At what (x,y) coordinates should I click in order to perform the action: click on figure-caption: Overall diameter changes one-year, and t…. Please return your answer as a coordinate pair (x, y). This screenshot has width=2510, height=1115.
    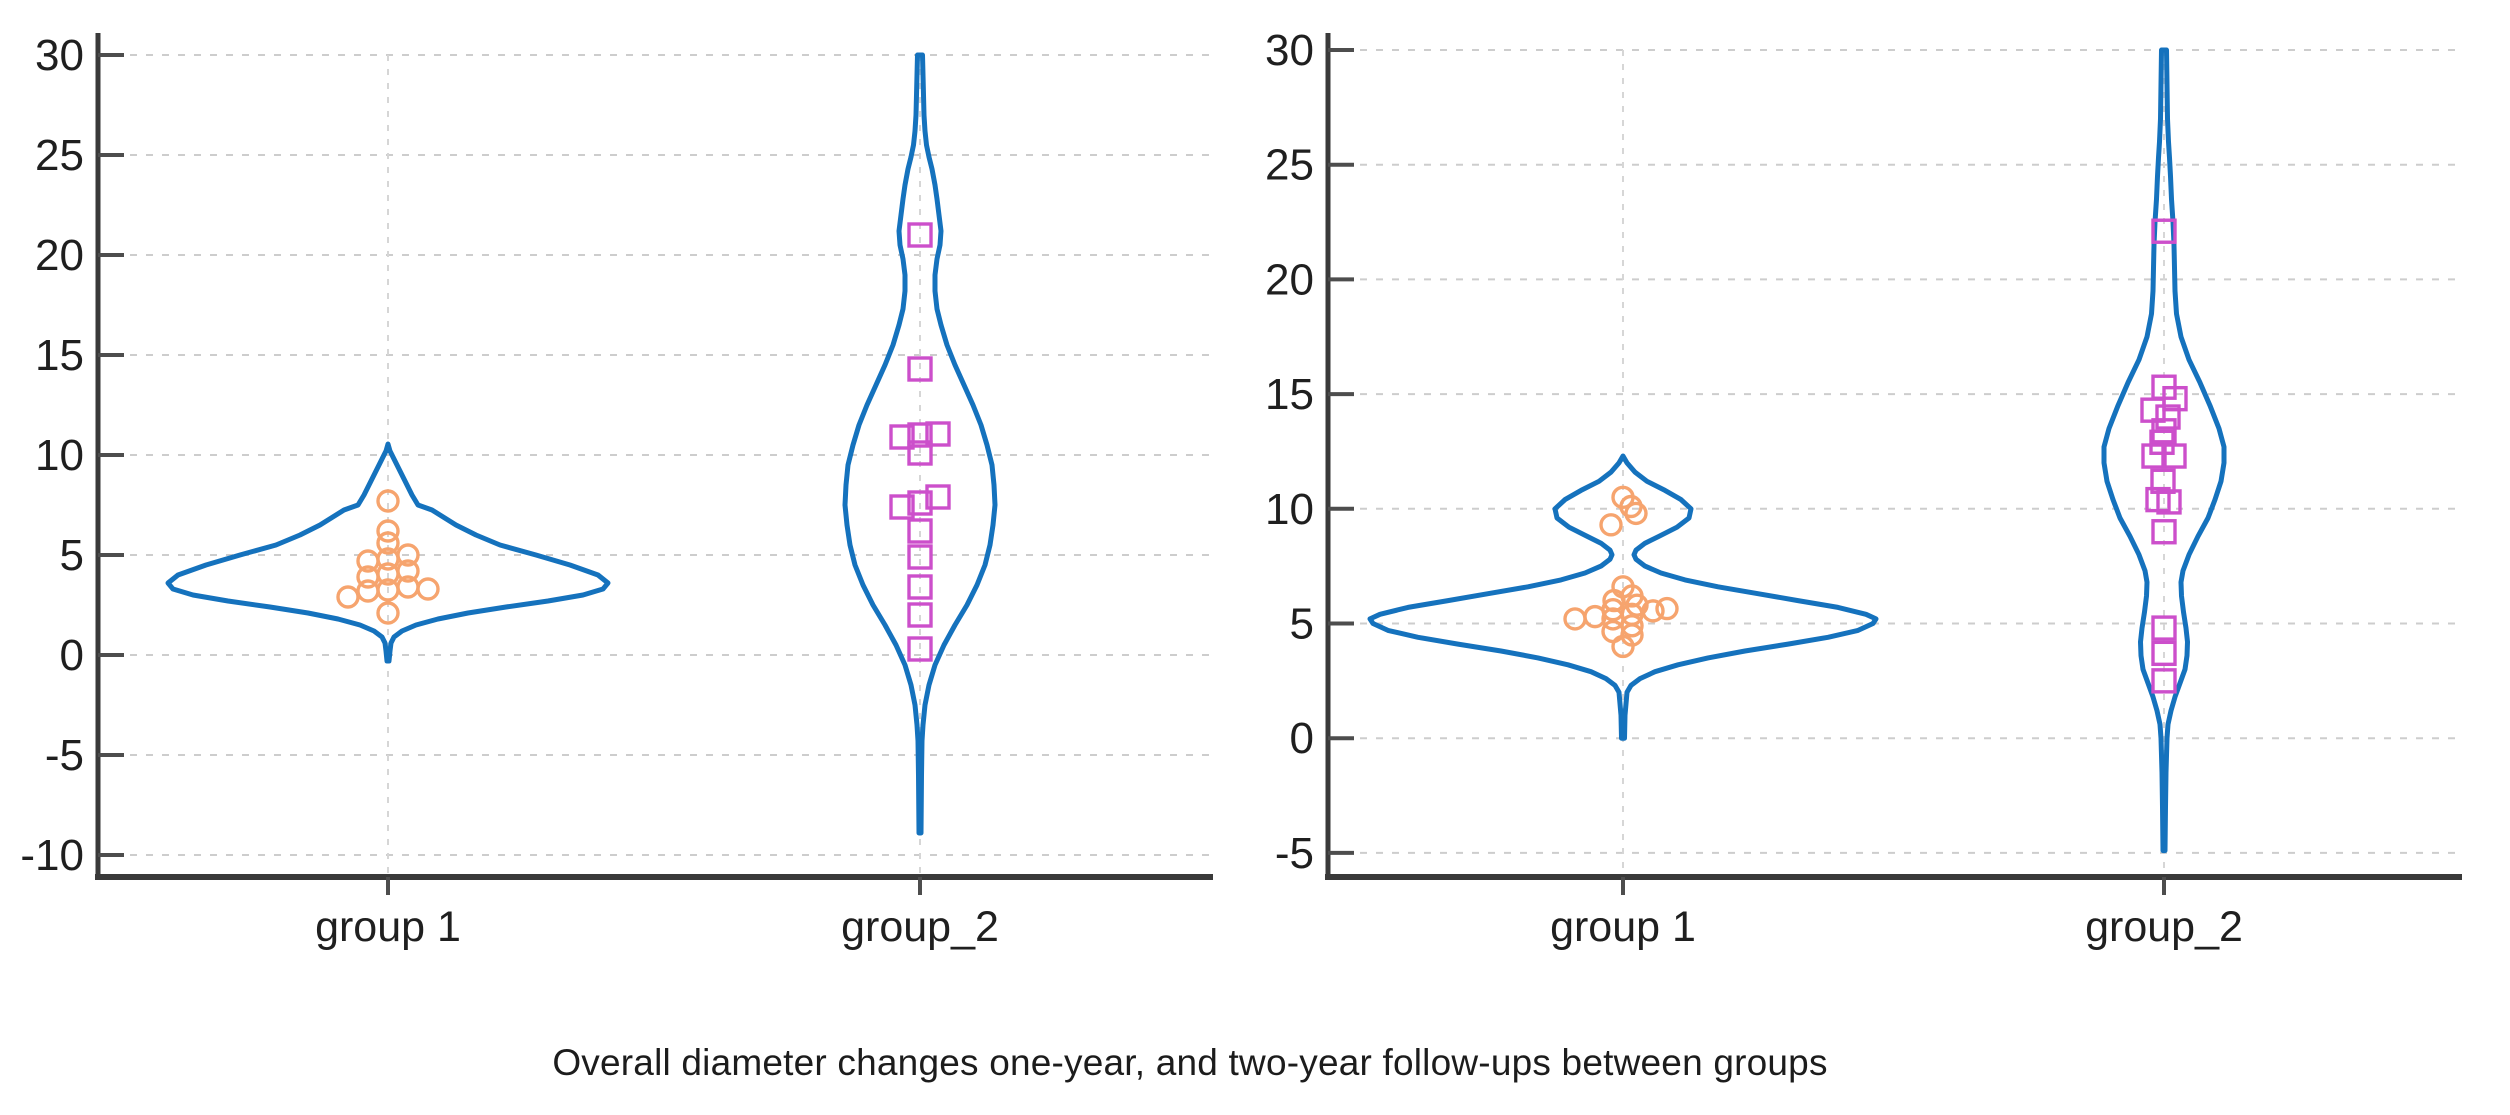
    Looking at the image, I should click on (1190, 1062).